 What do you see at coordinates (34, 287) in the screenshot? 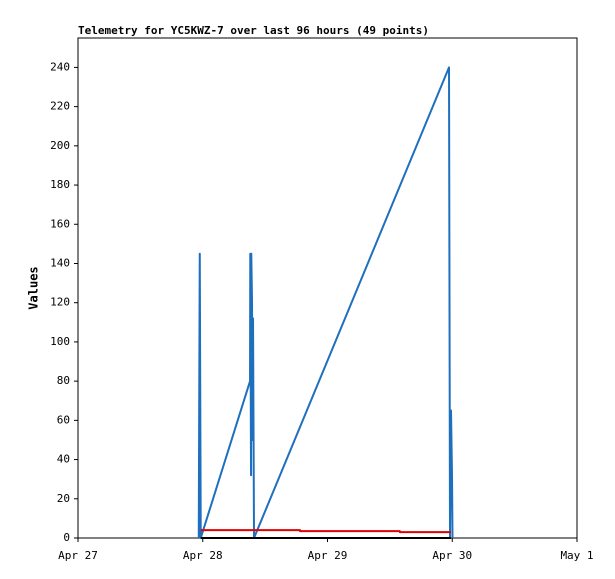
I see `y-axis-label: Values` at bounding box center [34, 287].